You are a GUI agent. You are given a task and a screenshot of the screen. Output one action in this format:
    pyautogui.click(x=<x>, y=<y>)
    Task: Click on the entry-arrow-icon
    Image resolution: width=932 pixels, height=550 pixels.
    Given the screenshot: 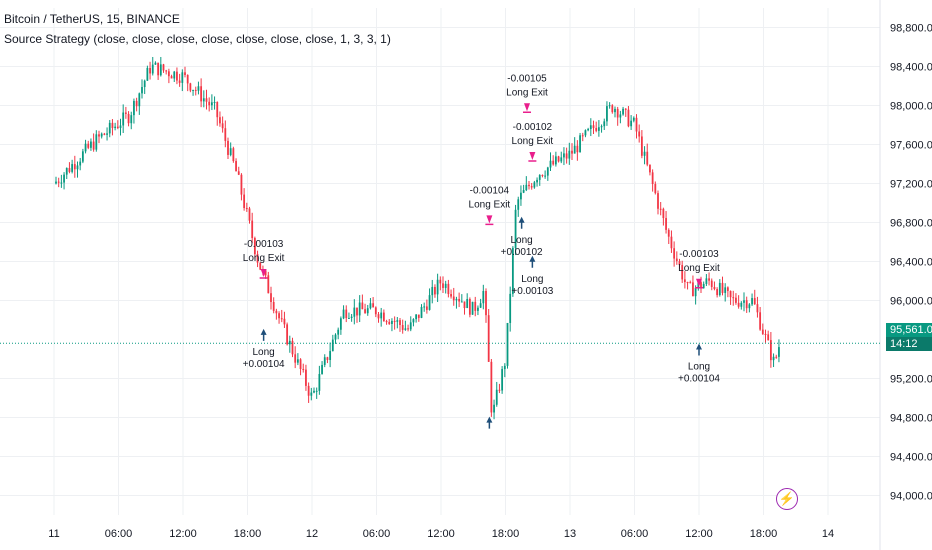 What is the action you would take?
    pyautogui.click(x=699, y=346)
    